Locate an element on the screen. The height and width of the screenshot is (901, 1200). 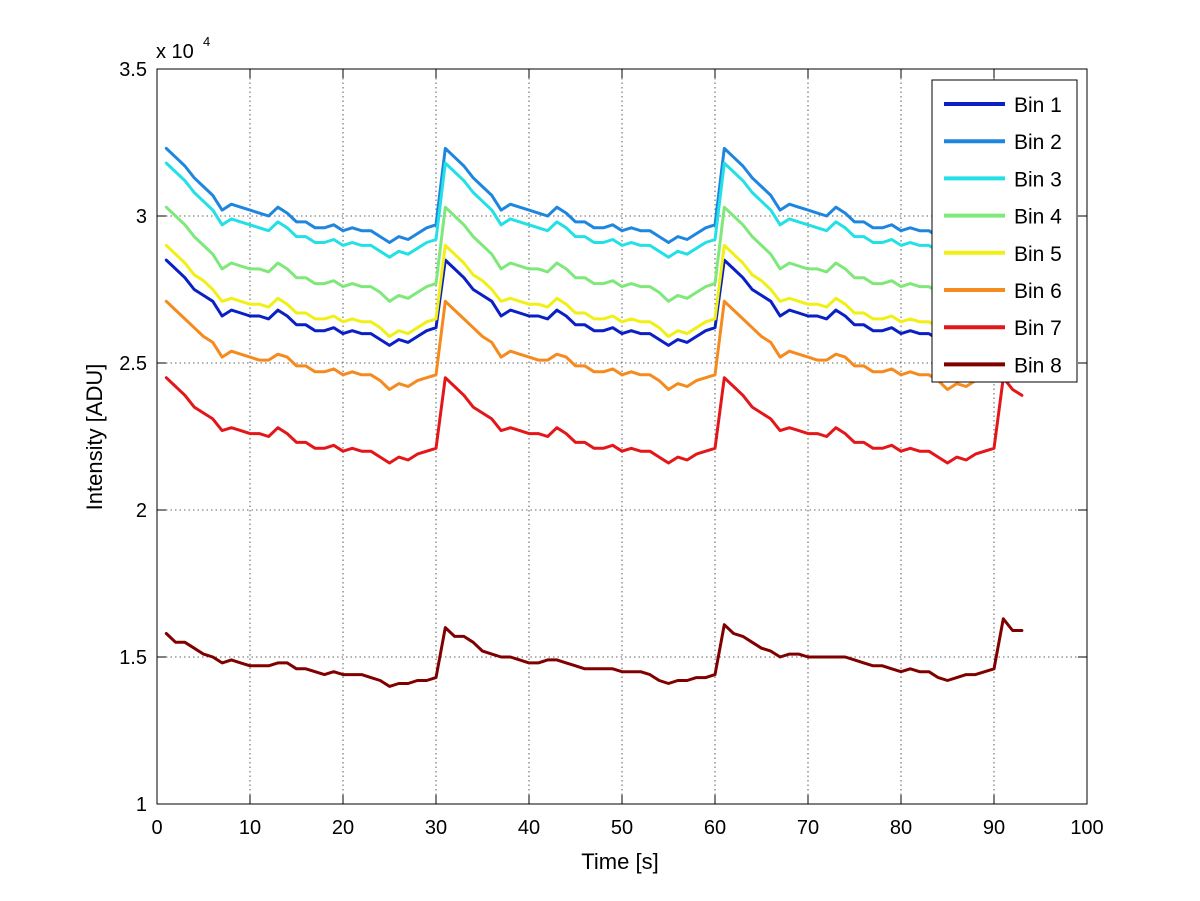
x-tick-label: 70 is located at coordinates (808, 828).